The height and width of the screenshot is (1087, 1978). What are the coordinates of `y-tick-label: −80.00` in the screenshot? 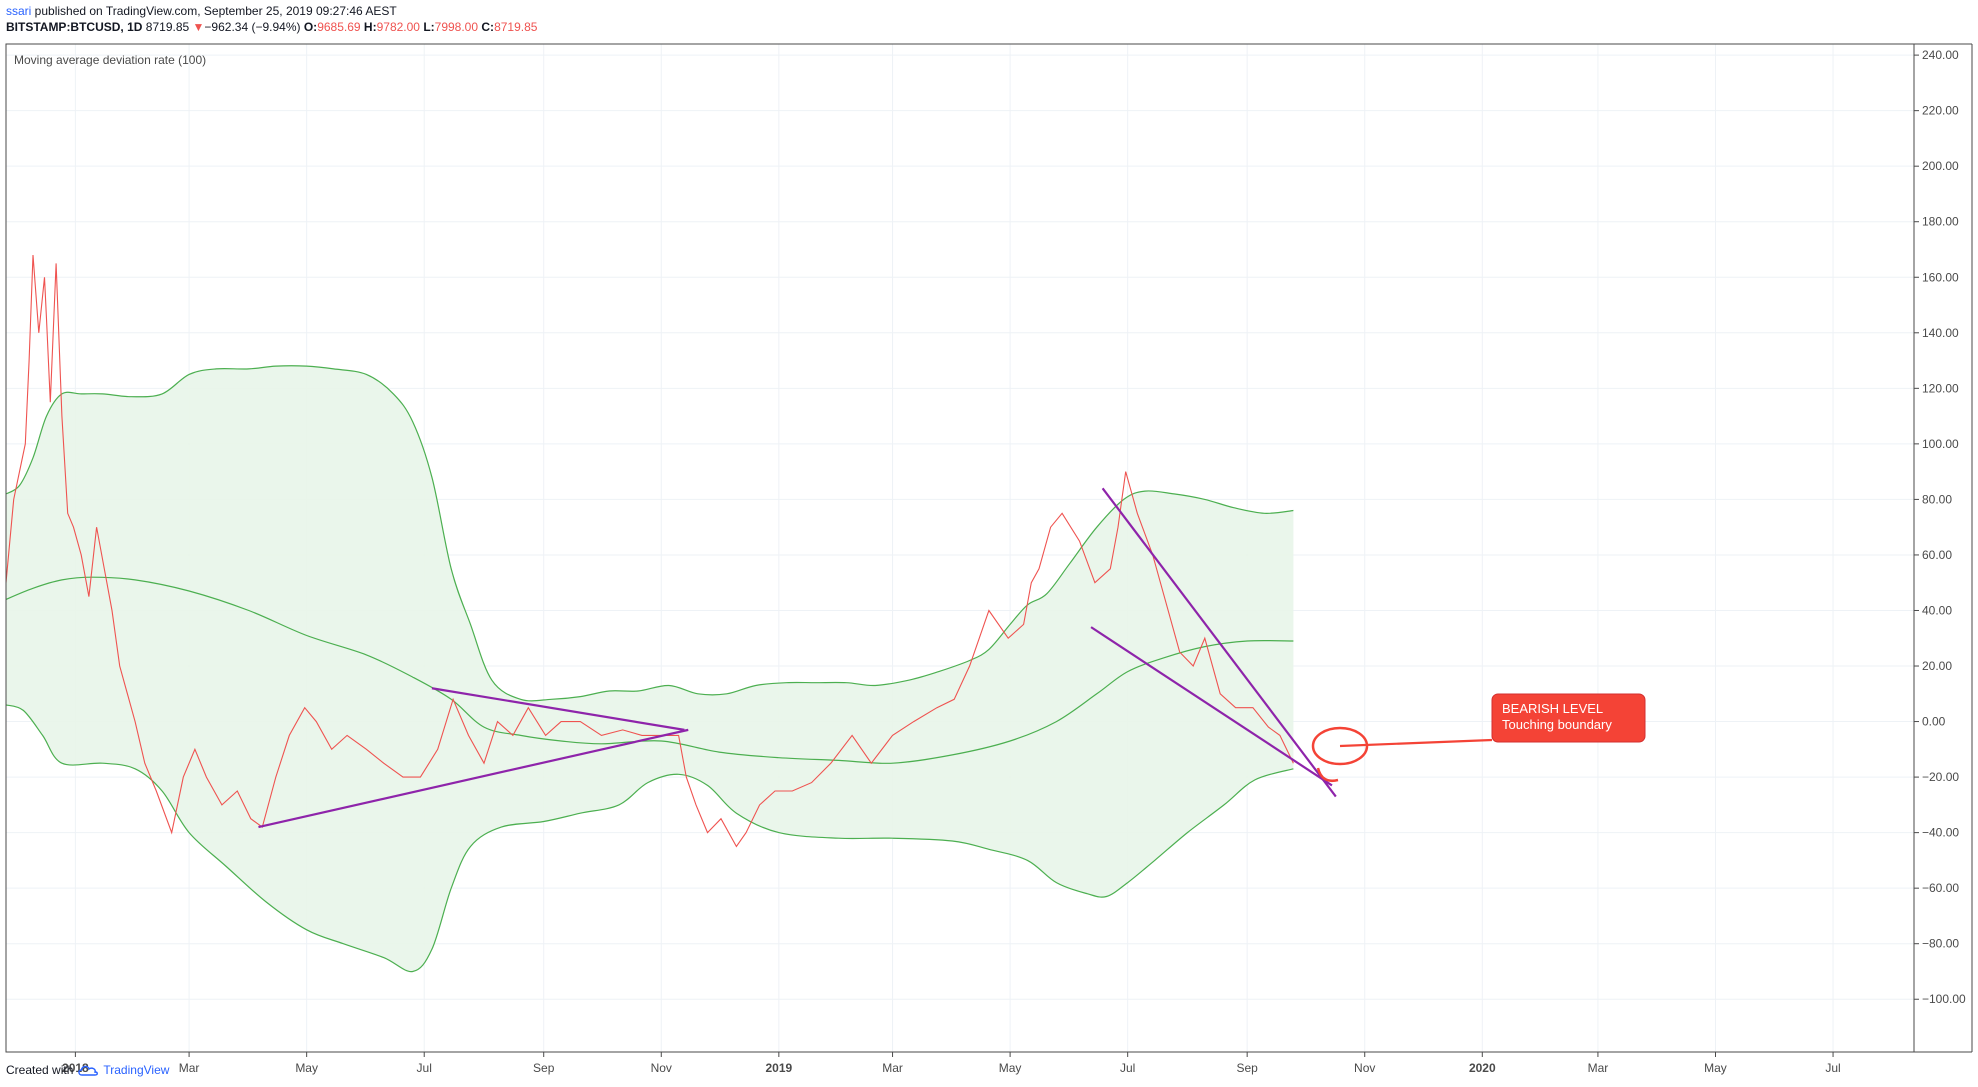 It's located at (1940, 944).